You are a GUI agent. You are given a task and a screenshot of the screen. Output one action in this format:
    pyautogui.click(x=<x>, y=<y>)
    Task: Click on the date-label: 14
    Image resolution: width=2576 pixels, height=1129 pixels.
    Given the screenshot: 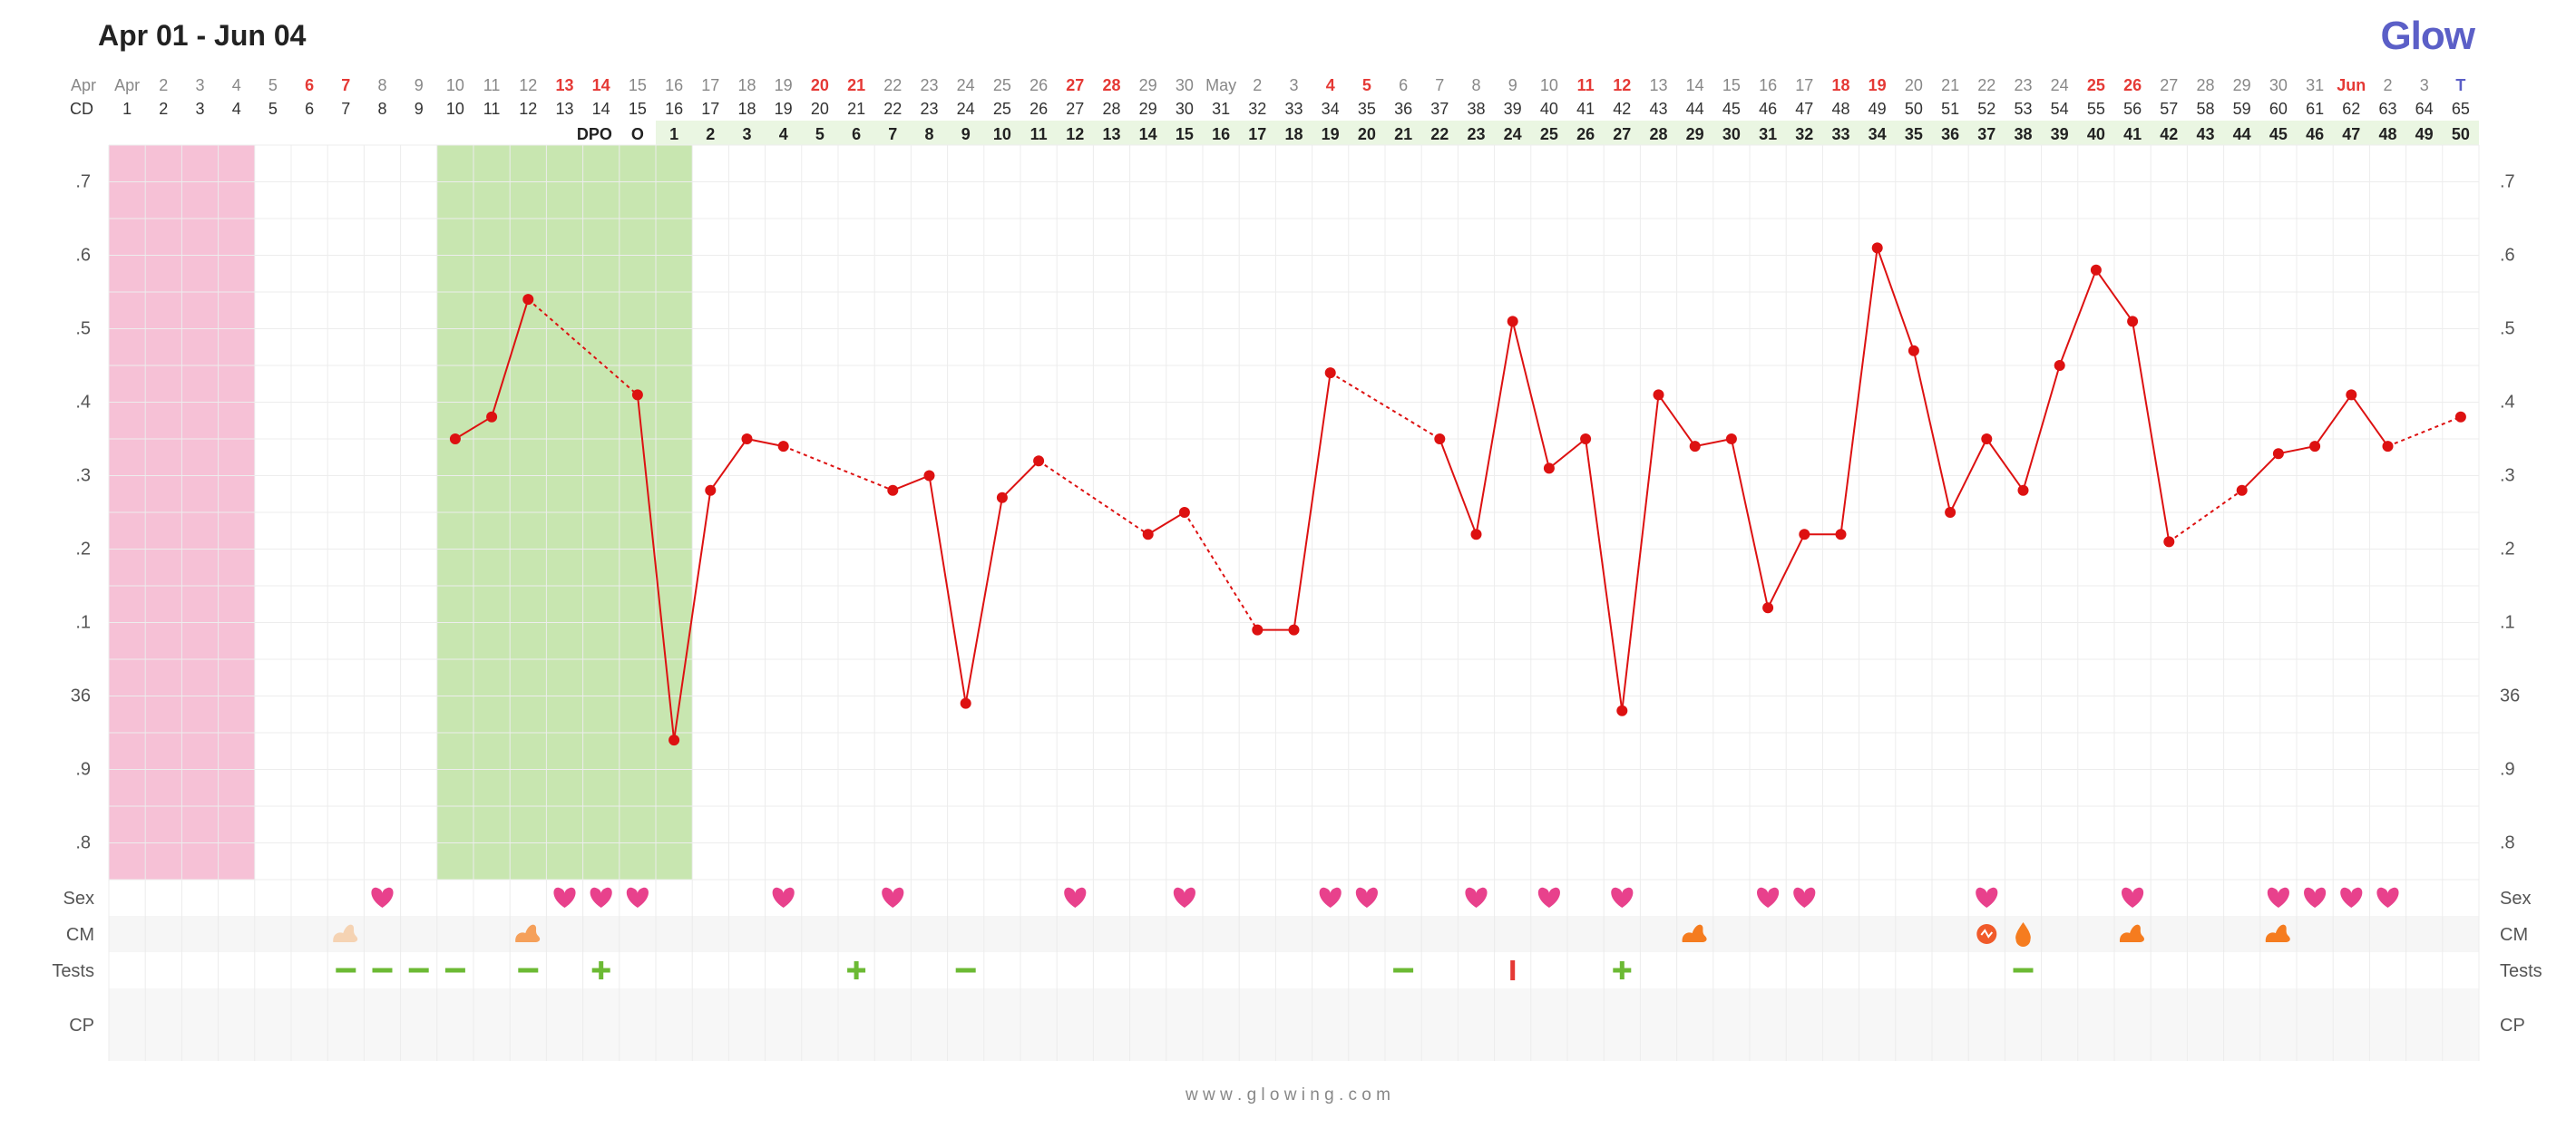 What is the action you would take?
    pyautogui.click(x=601, y=85)
    